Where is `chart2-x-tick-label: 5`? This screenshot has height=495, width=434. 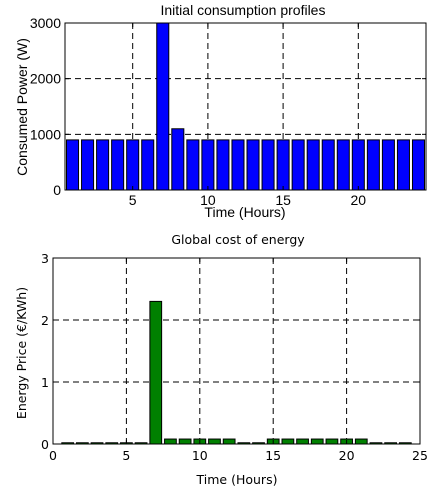
chart2-x-tick-label: 5 is located at coordinates (126, 455).